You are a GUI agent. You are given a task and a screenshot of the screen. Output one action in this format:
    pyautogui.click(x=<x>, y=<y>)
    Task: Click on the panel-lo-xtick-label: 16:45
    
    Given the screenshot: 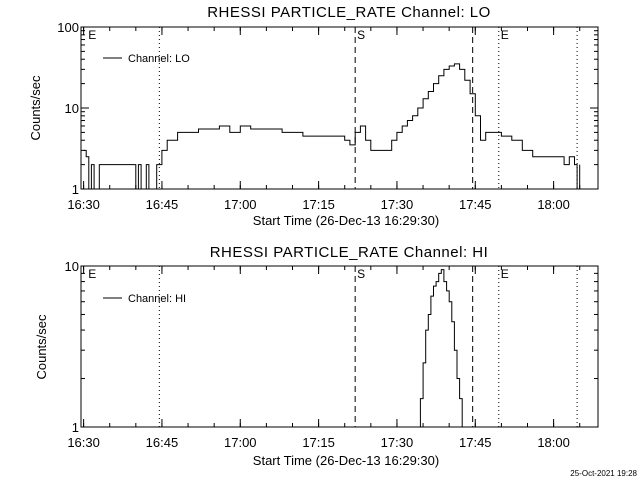 What is the action you would take?
    pyautogui.click(x=162, y=204)
    